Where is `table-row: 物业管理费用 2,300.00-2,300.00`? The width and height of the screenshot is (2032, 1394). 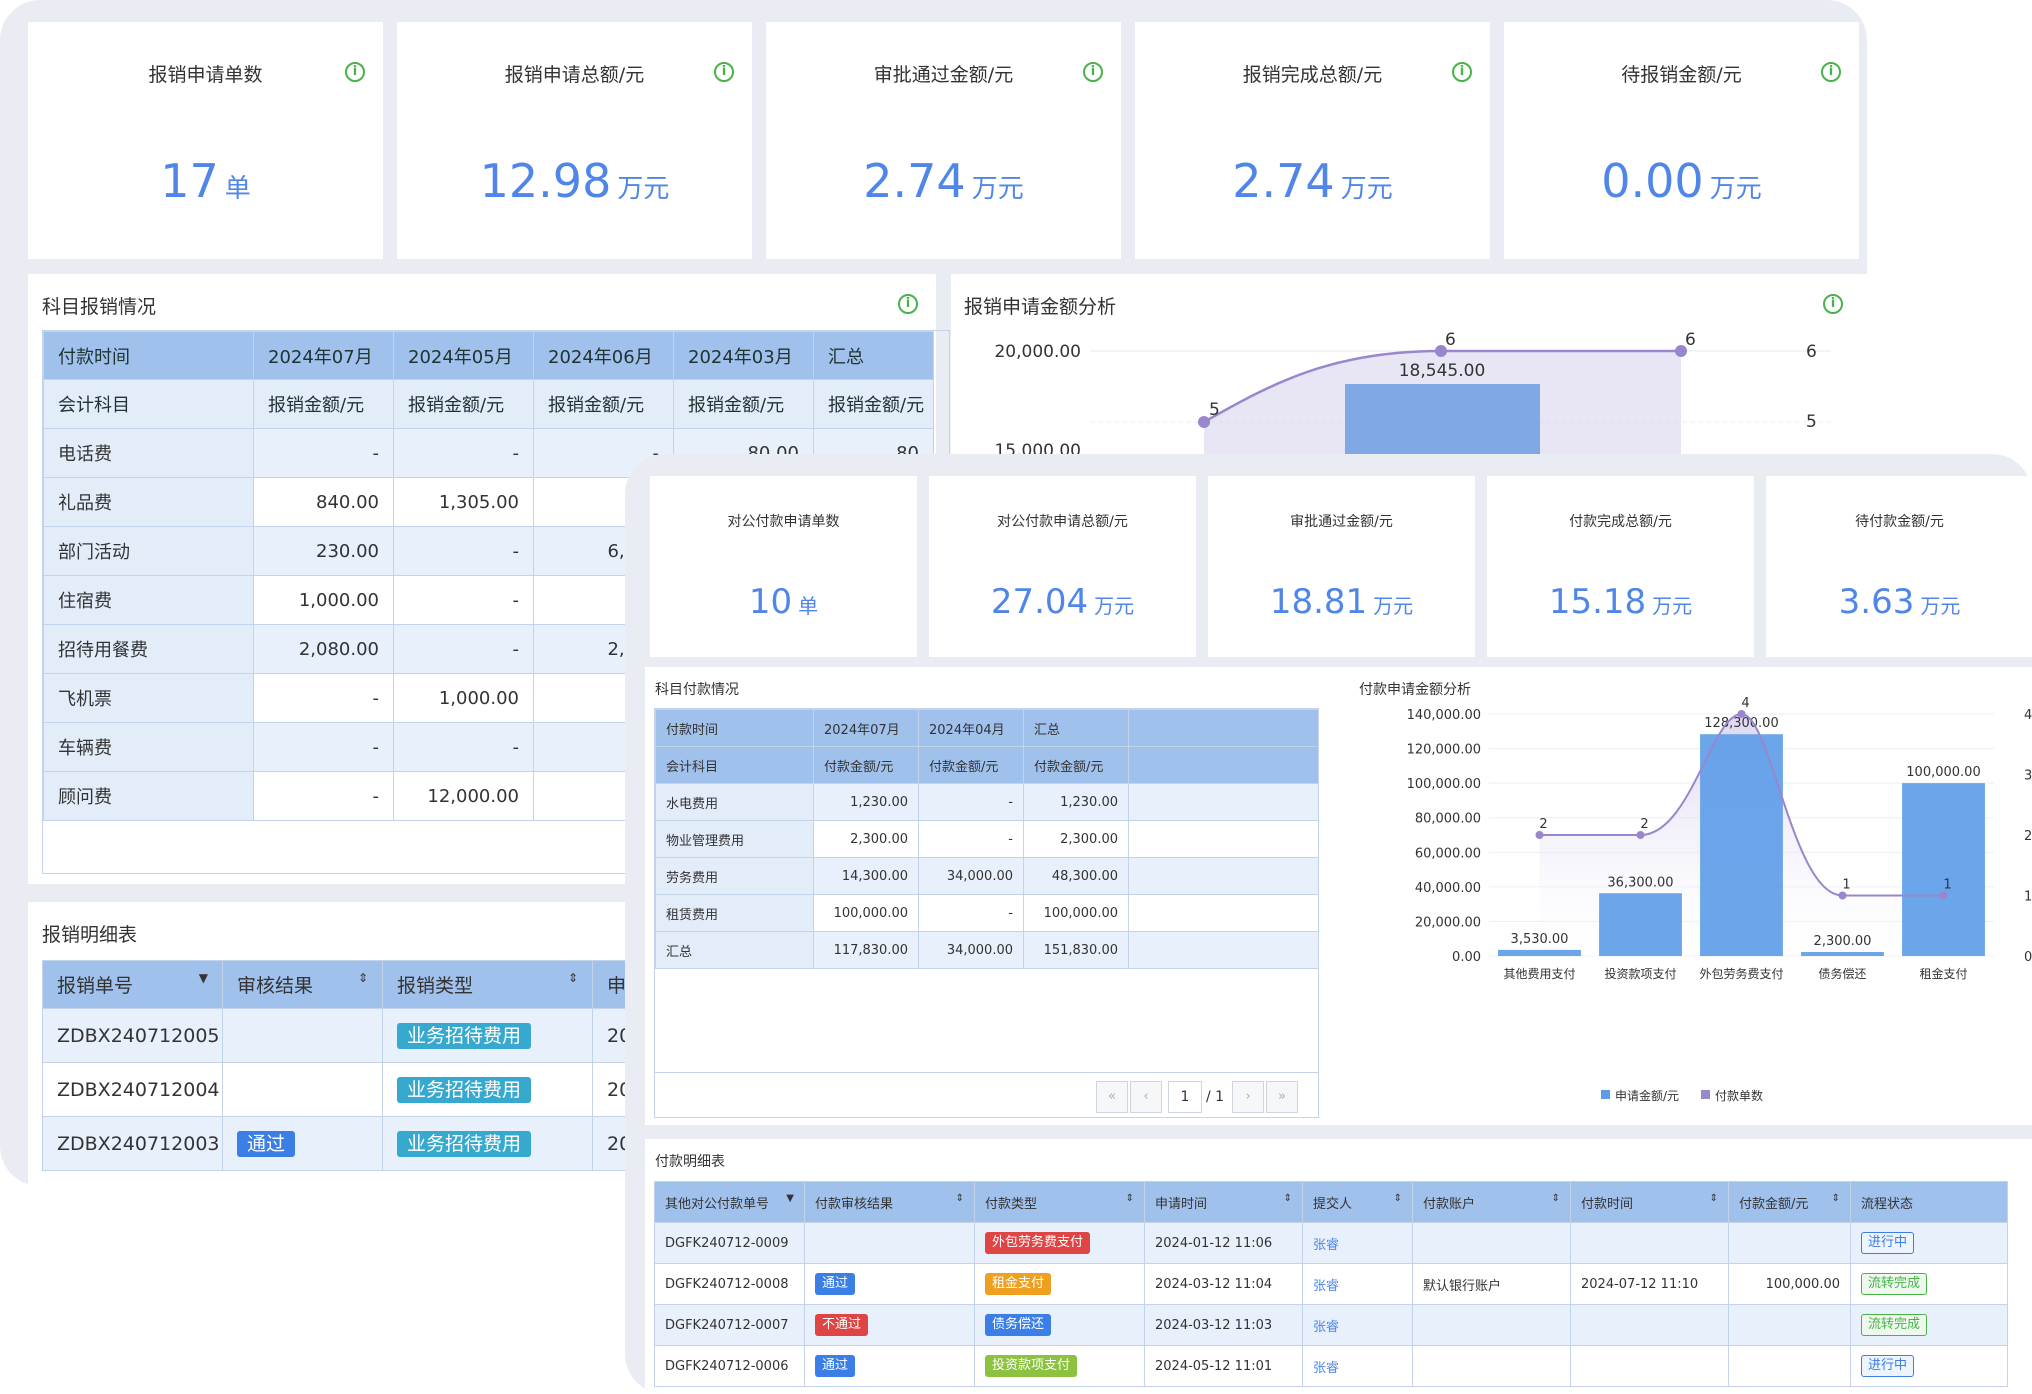
table-row: 物业管理费用 2,300.00-2,300.00 is located at coordinates (987, 839).